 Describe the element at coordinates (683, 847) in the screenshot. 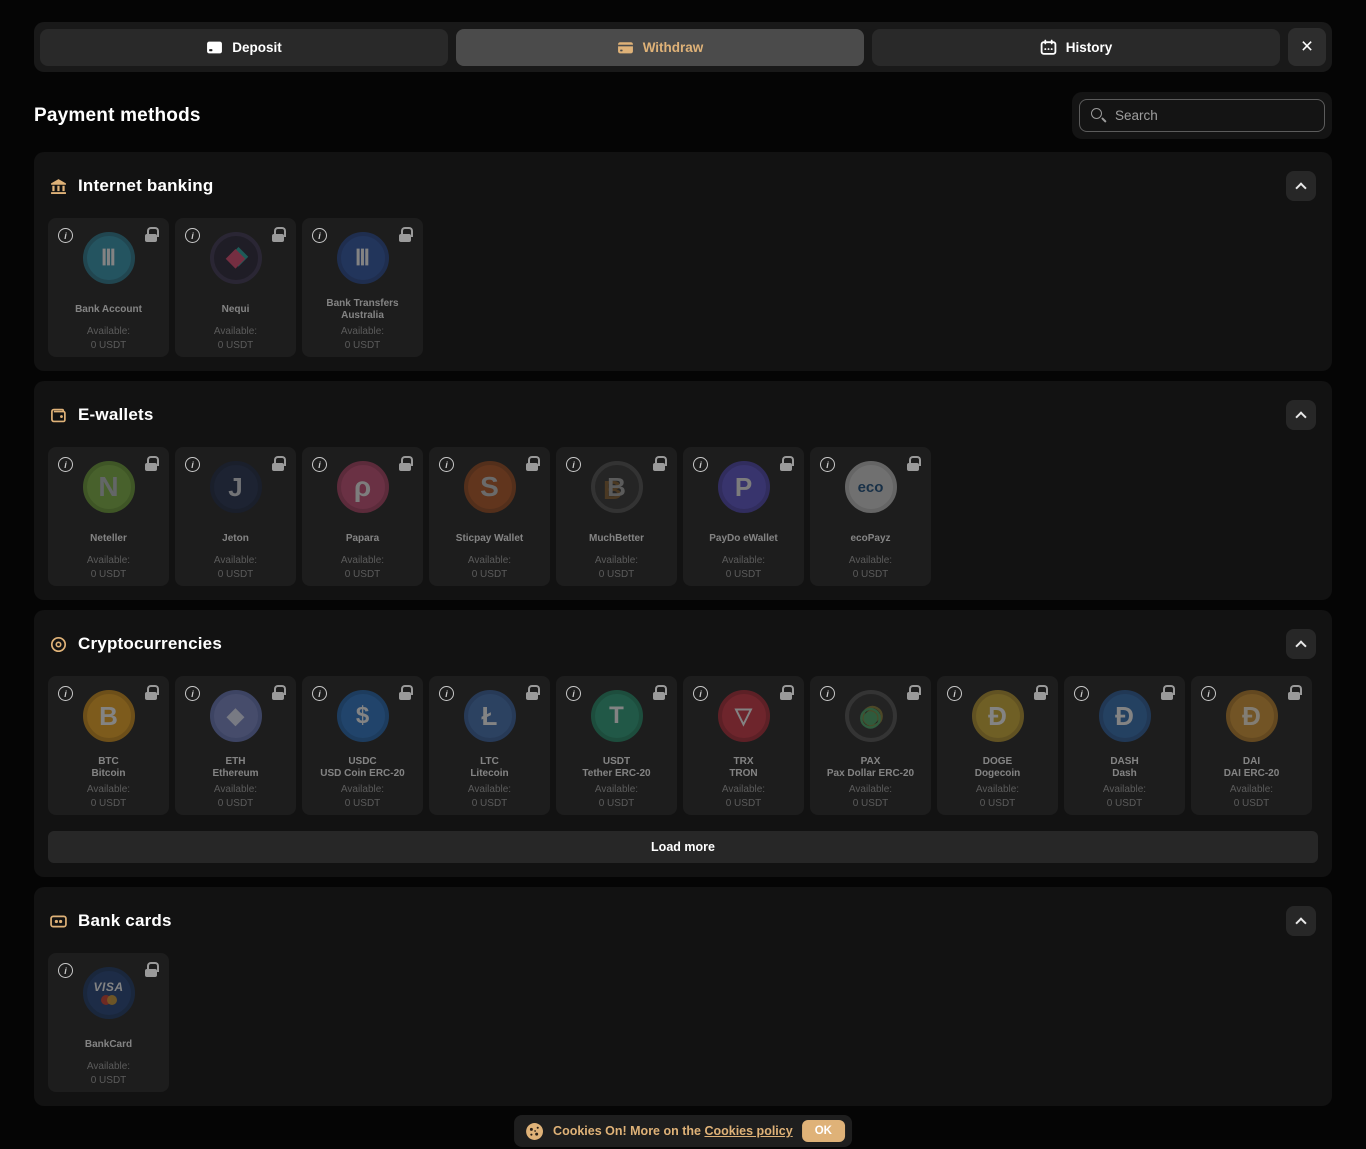

I see `load-more-button: Load more` at that location.